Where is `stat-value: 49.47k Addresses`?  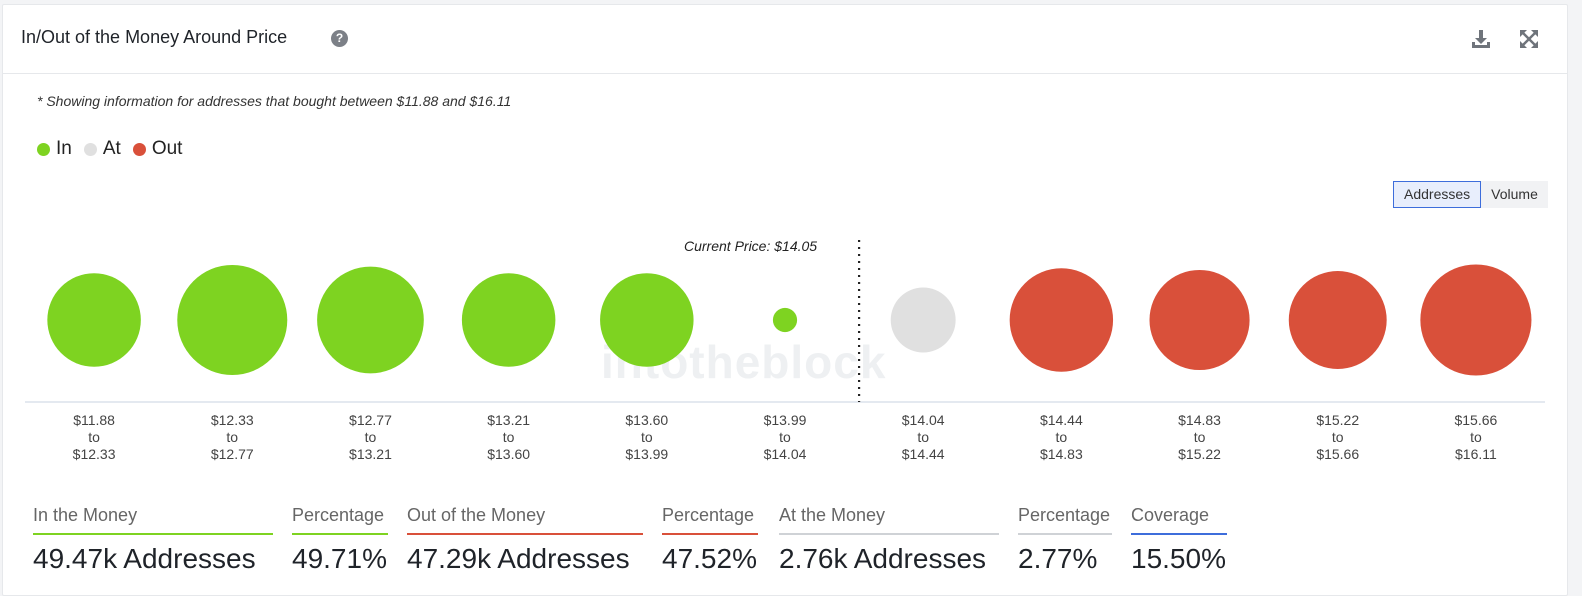
stat-value: 49.47k Addresses is located at coordinates (144, 558).